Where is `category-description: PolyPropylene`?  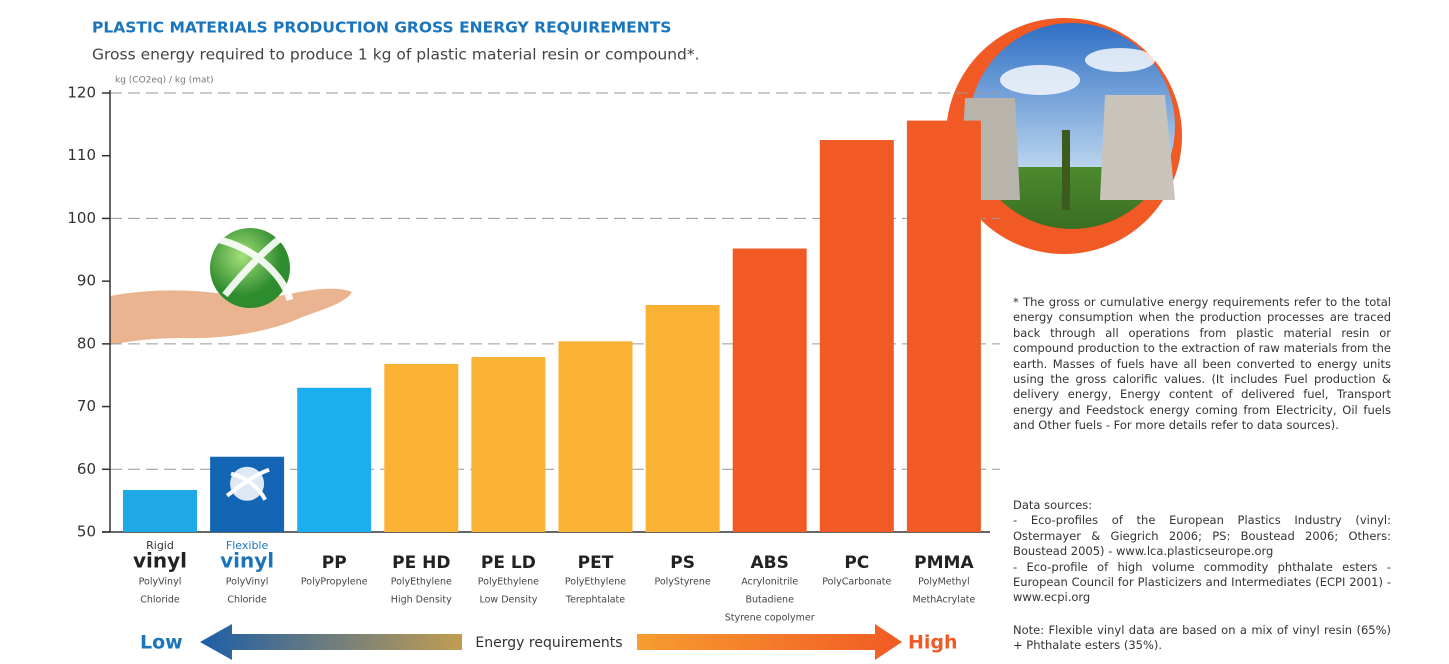
category-description: PolyPropylene is located at coordinates (334, 582).